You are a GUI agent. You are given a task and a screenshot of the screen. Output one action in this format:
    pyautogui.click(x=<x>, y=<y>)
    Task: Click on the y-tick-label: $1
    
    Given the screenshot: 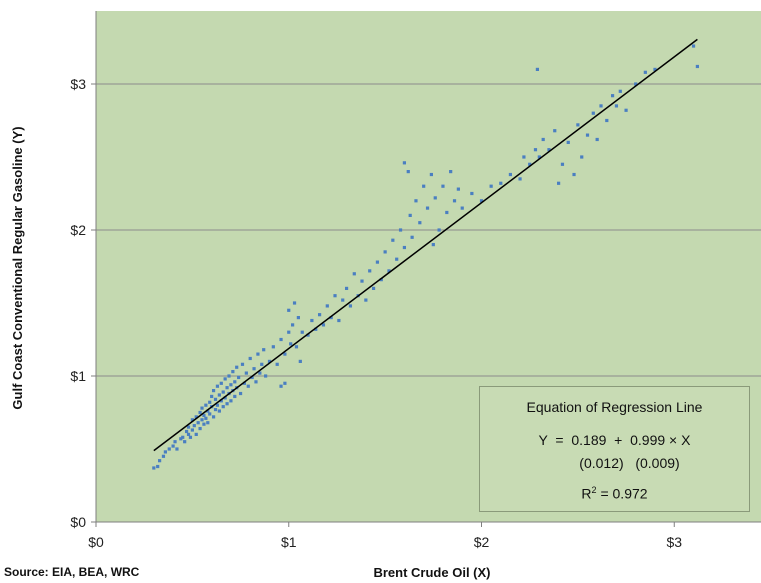 What is the action you would take?
    pyautogui.click(x=78, y=376)
    